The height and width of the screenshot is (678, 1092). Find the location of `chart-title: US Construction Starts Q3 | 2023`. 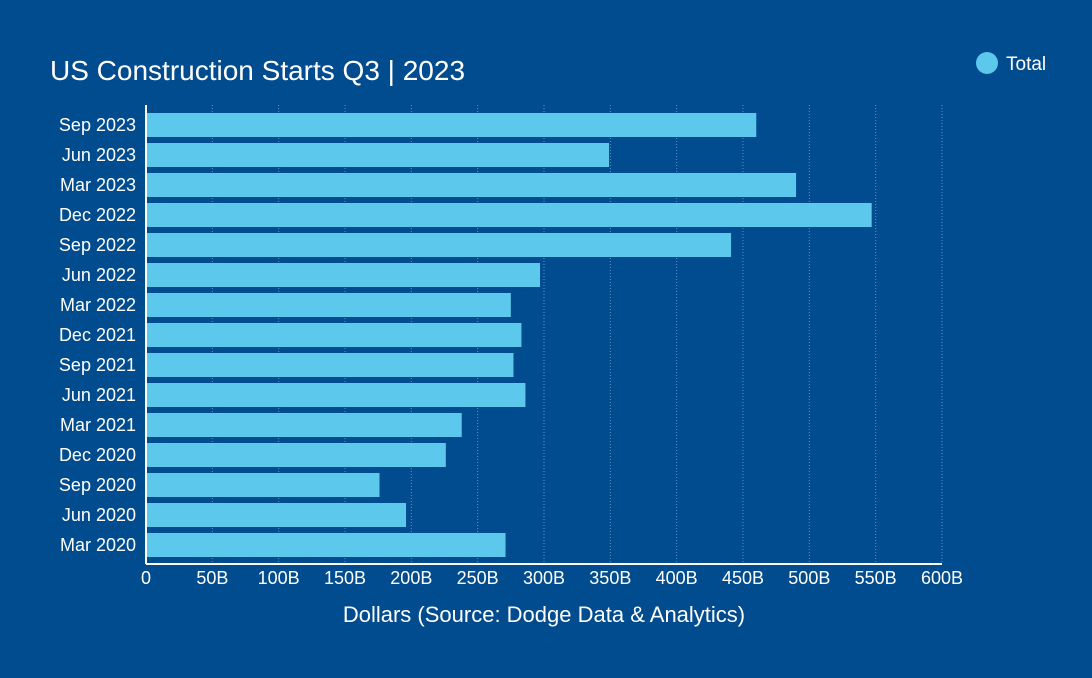

chart-title: US Construction Starts Q3 | 2023 is located at coordinates (257, 70).